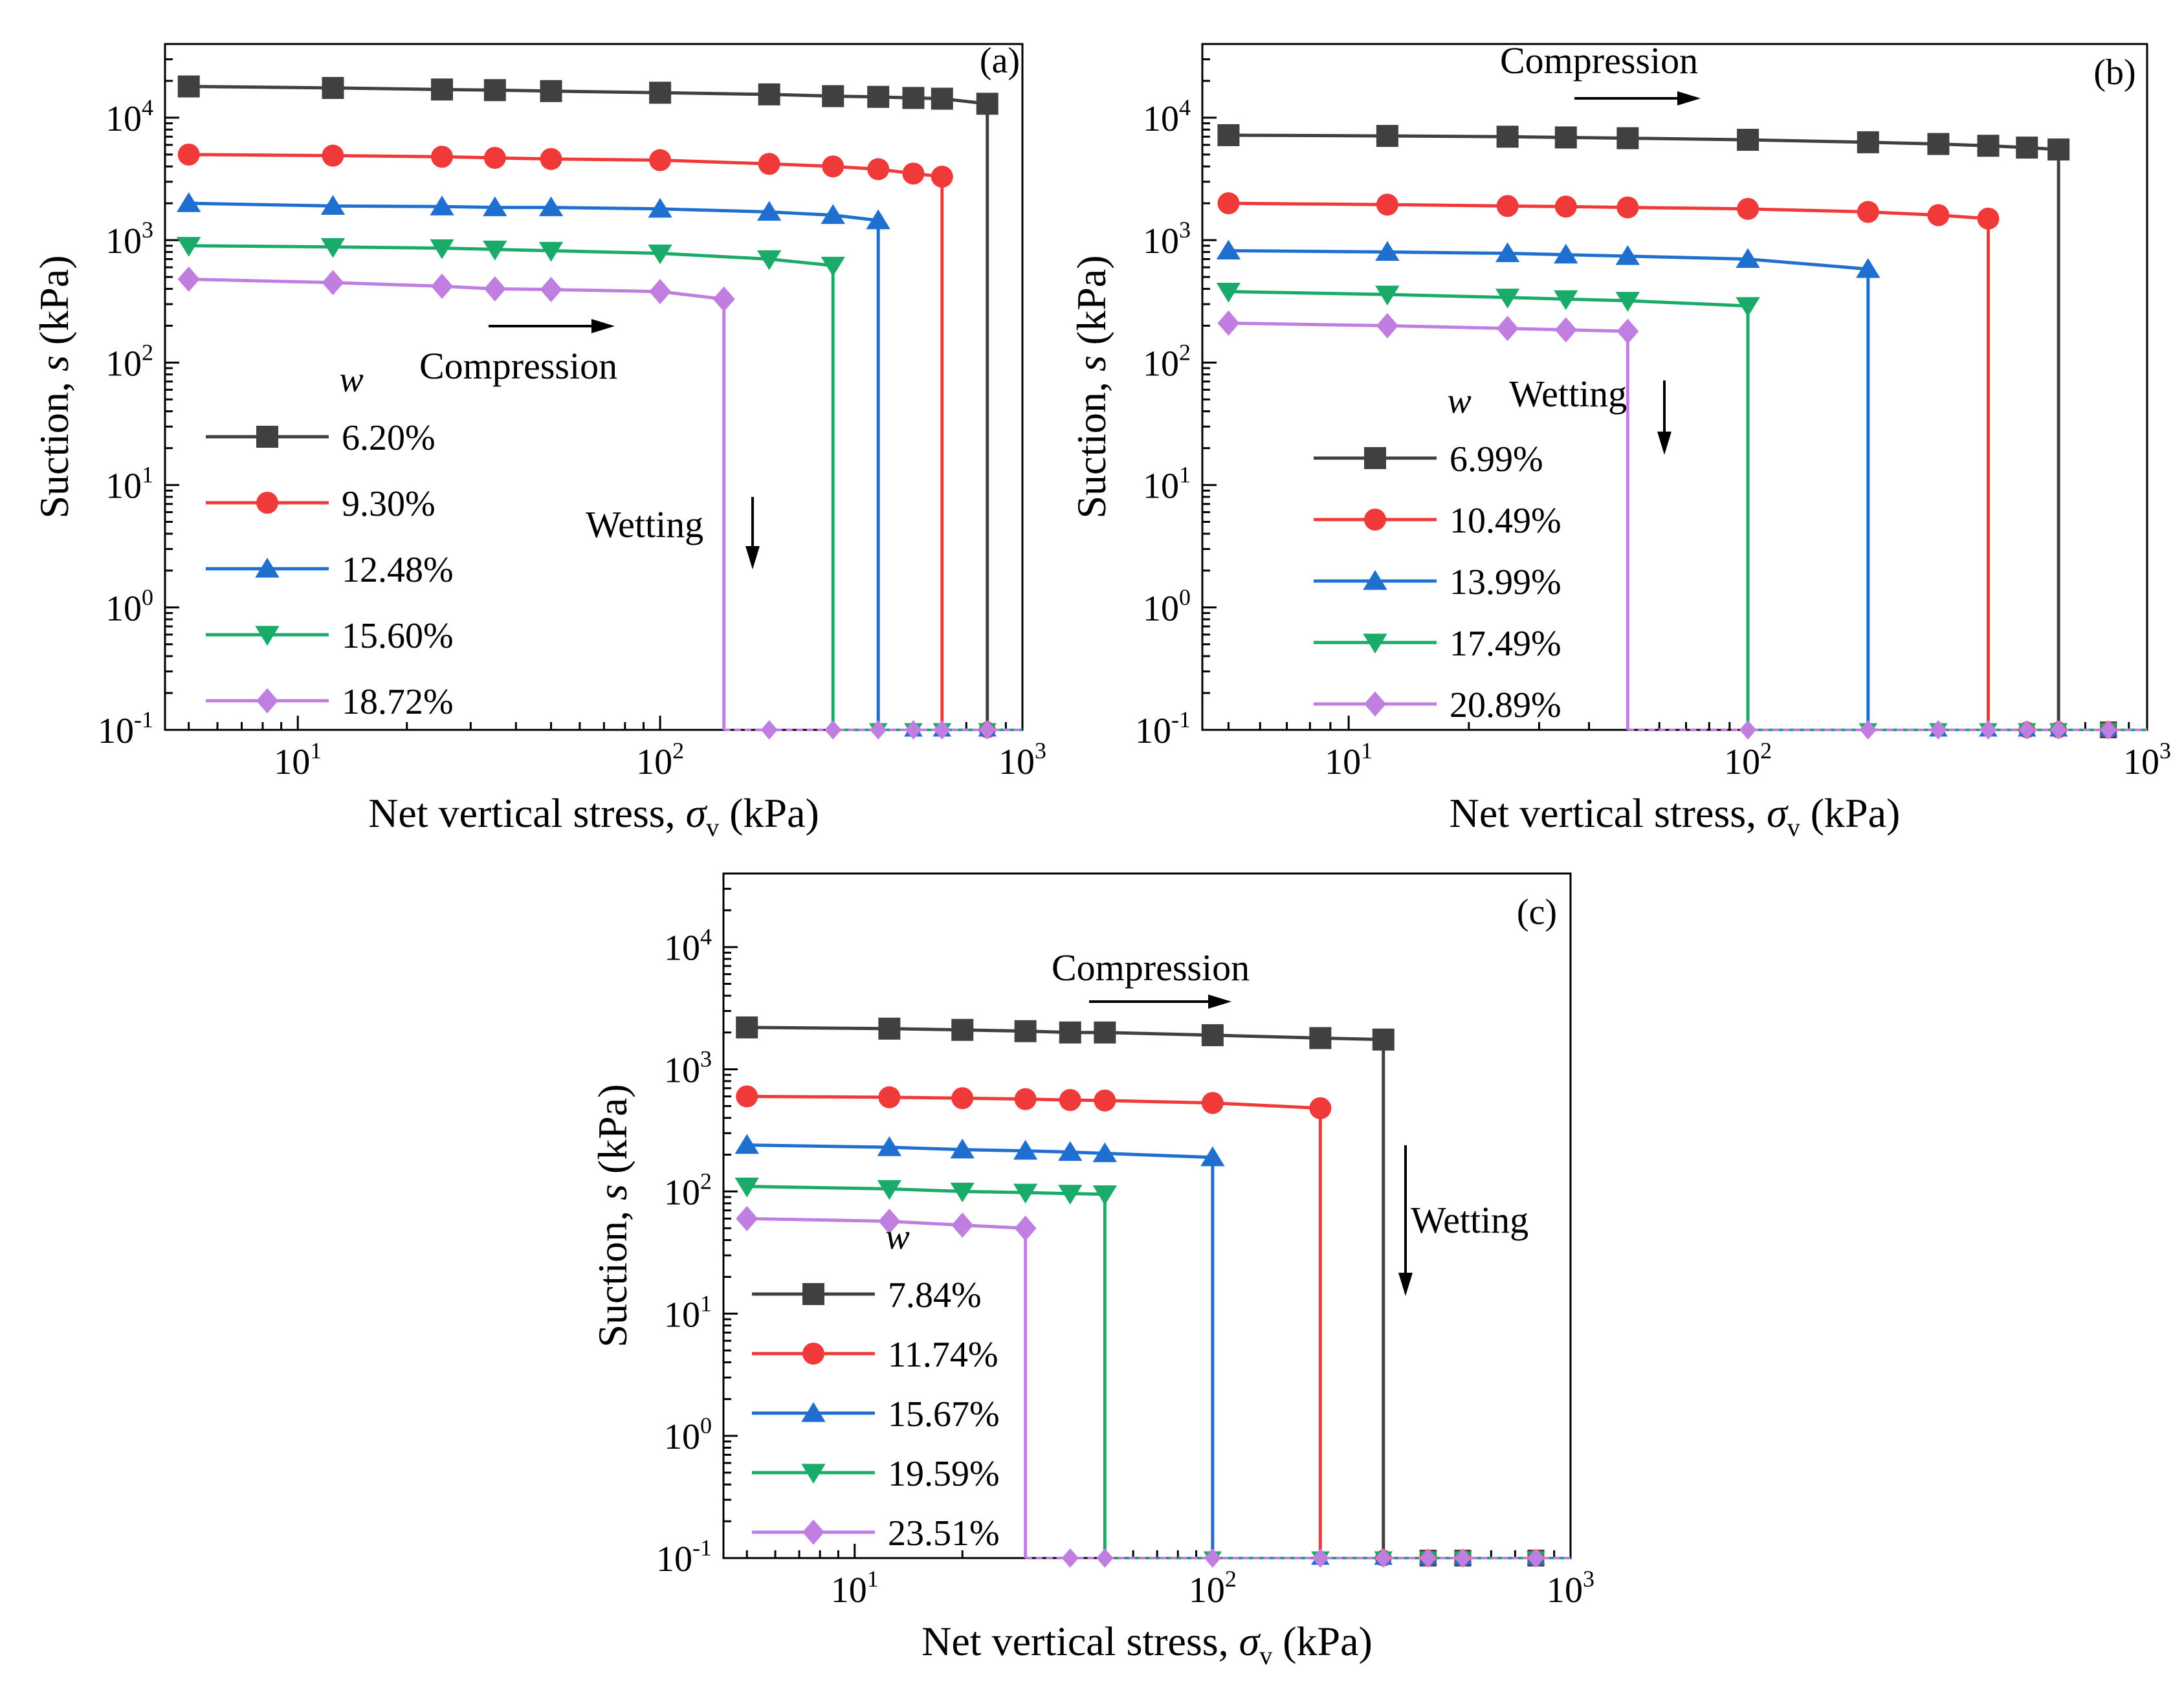 The image size is (2184, 1703). Describe the element at coordinates (398, 702) in the screenshot. I see `legend-label: 18.72%` at that location.